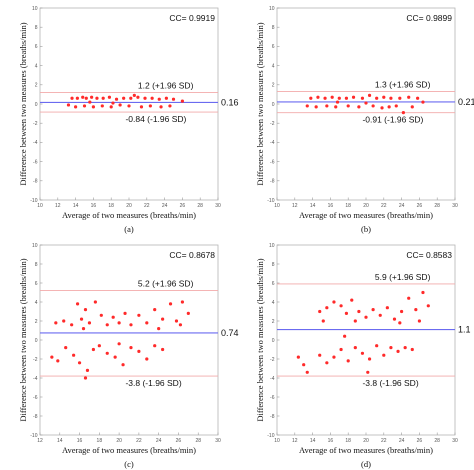  Describe the element at coordinates (76, 206) in the screenshot. I see `x-tick-label: 14` at that location.